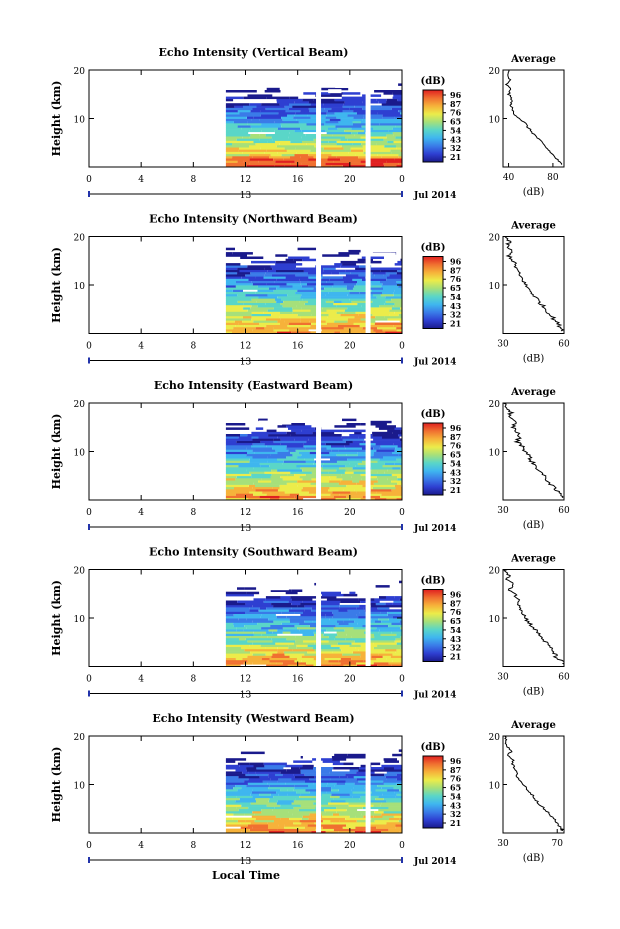  Describe the element at coordinates (503, 345) in the screenshot. I see `average-x-tick-label: 30` at that location.